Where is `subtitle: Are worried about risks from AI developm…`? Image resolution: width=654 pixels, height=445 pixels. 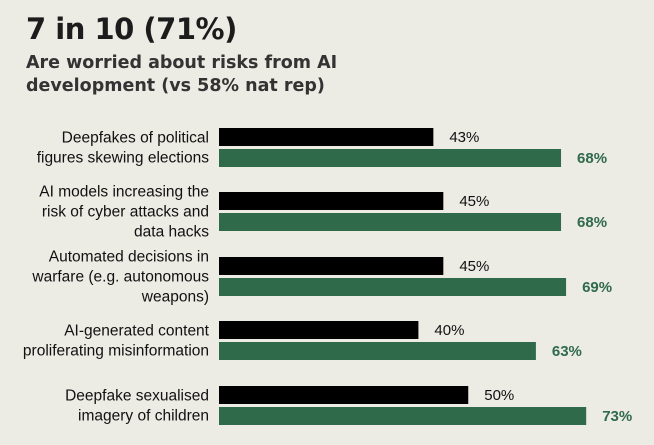
subtitle: Are worried about risks from AI developm… is located at coordinates (182, 74).